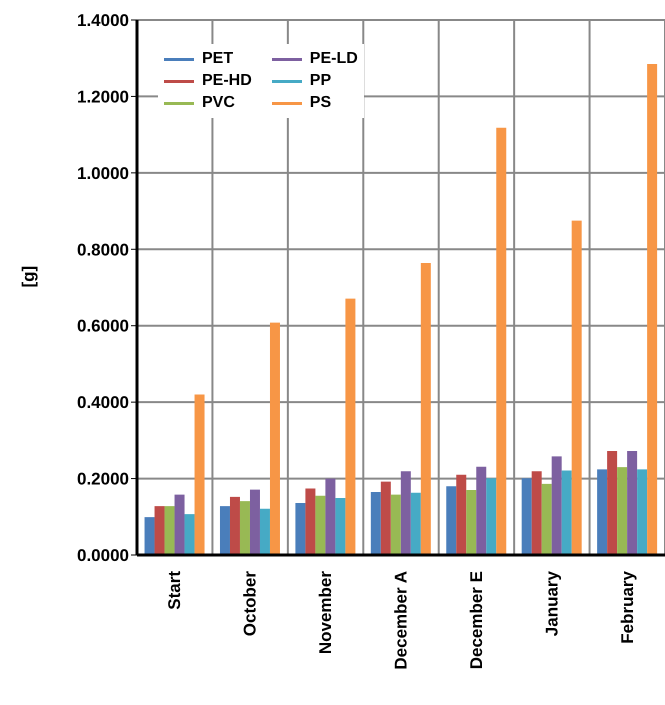 The width and height of the screenshot is (665, 705). I want to click on legend-label: PET, so click(218, 59).